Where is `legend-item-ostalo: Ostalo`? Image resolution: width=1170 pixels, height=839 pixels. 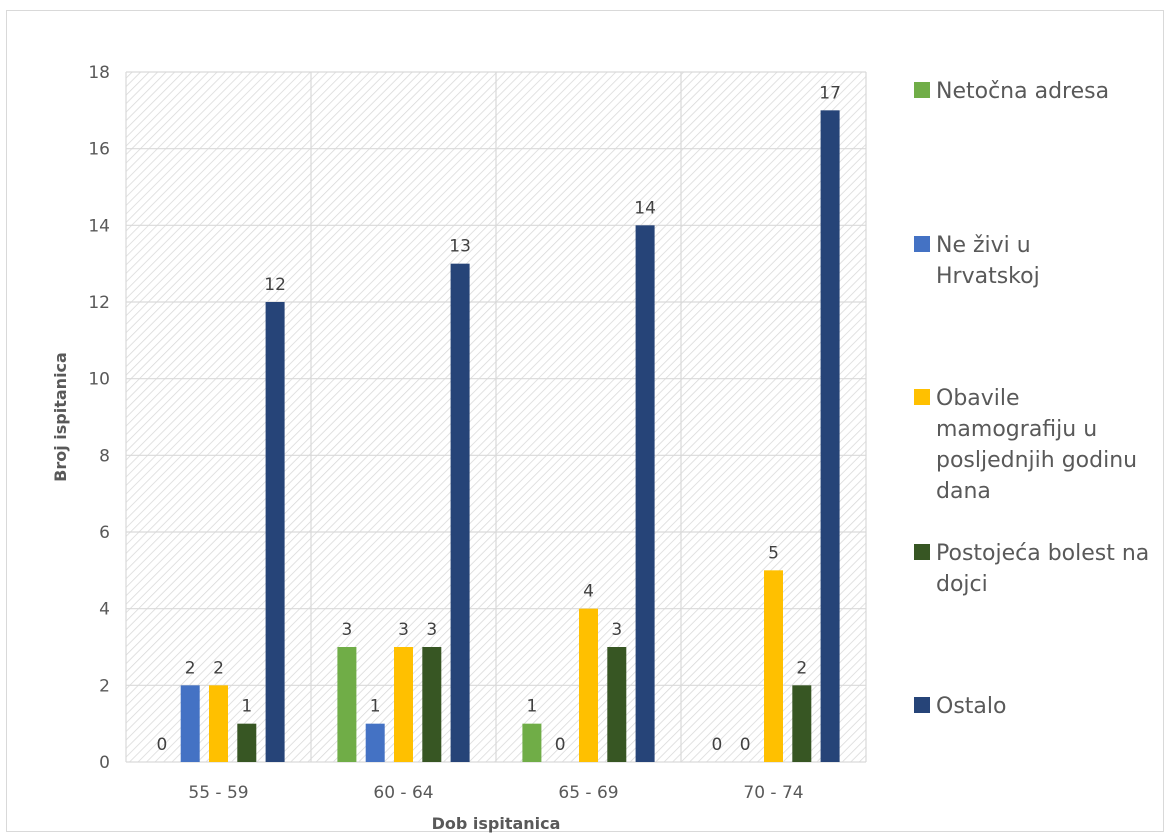
legend-item-ostalo: Ostalo is located at coordinates (1036, 706).